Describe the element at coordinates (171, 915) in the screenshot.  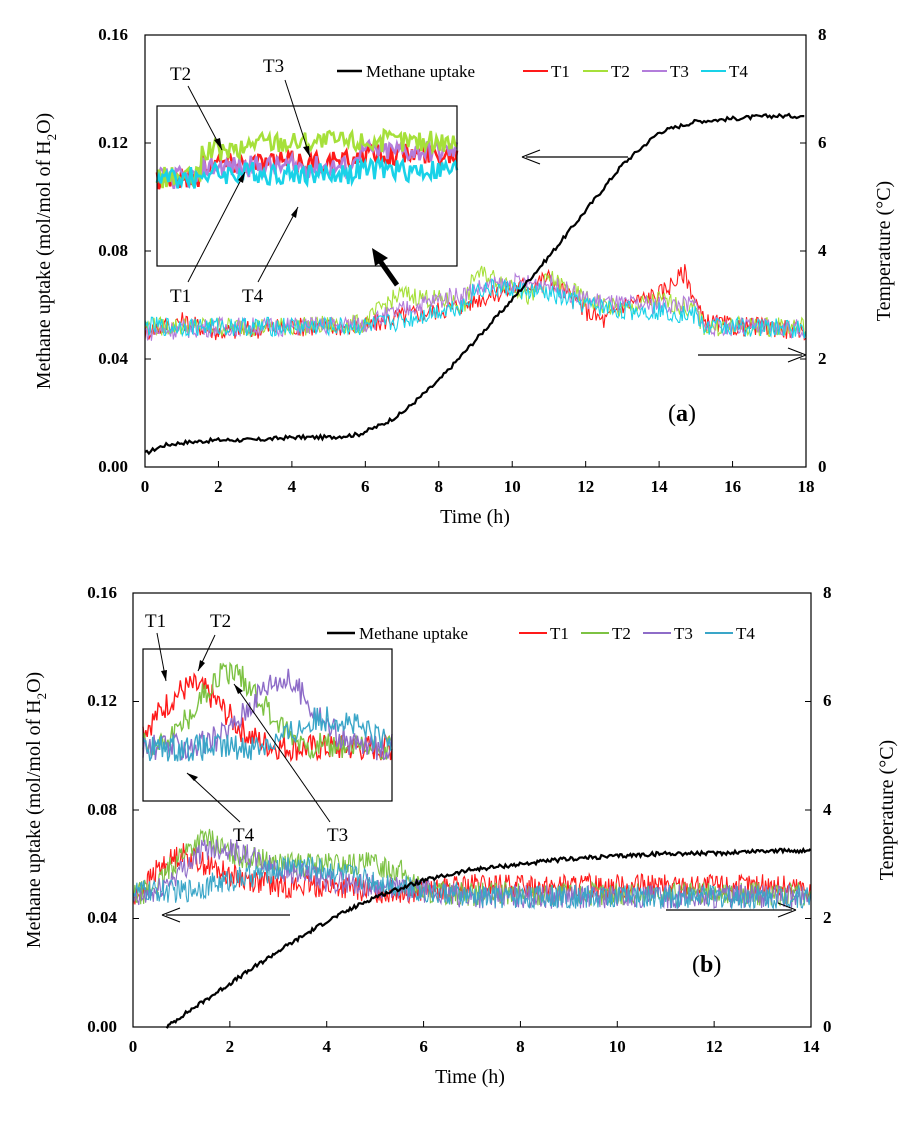
I see `chart-b-left-axis-indicator-arrowhead` at that location.